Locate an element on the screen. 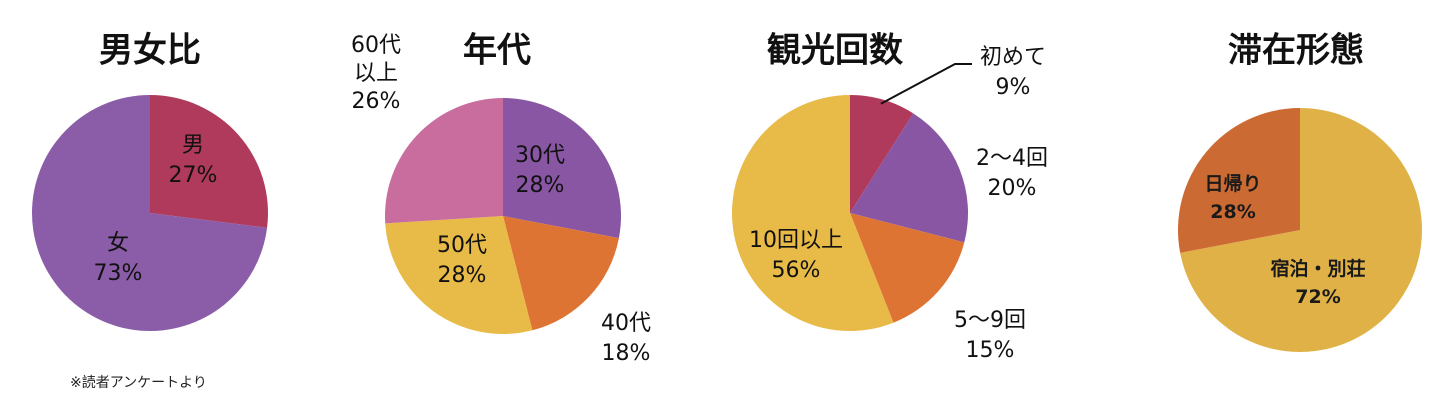  slice-name: 40代 is located at coordinates (626, 323).